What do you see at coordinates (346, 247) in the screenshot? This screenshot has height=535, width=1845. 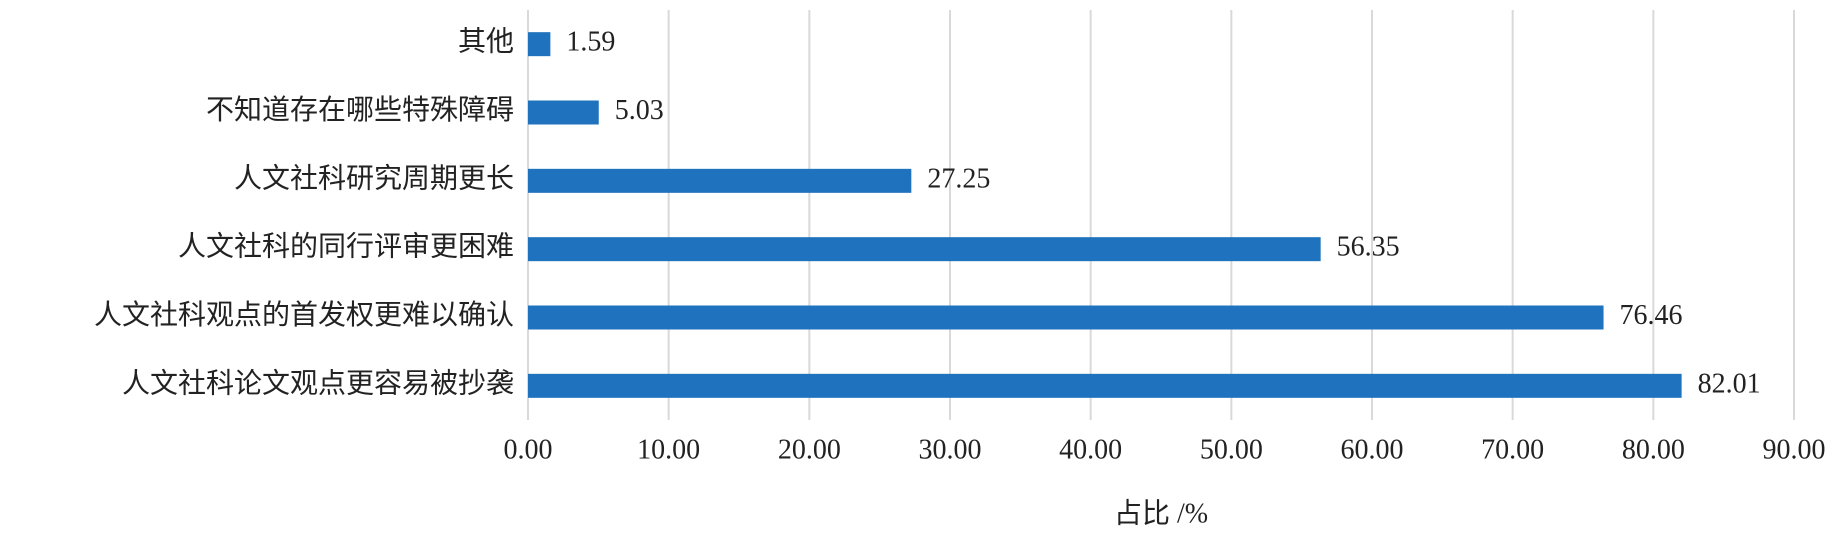 I see `y-tick-label: 人文社科的同行评审更困难` at bounding box center [346, 247].